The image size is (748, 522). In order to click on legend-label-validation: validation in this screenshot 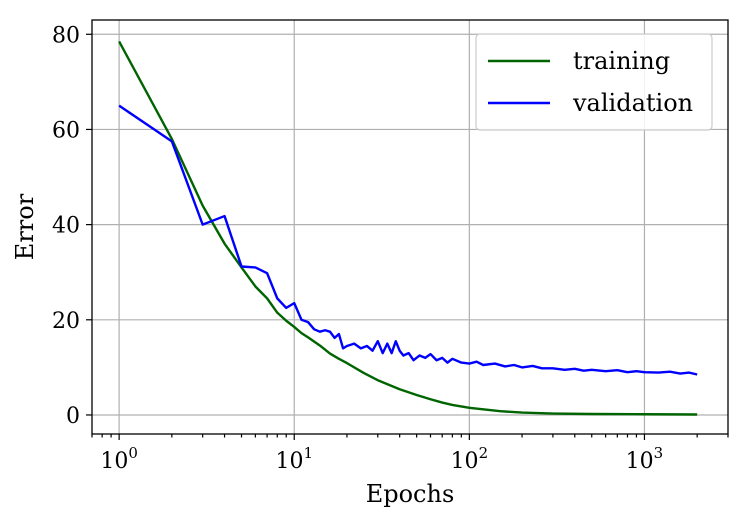, I will do `click(632, 103)`.